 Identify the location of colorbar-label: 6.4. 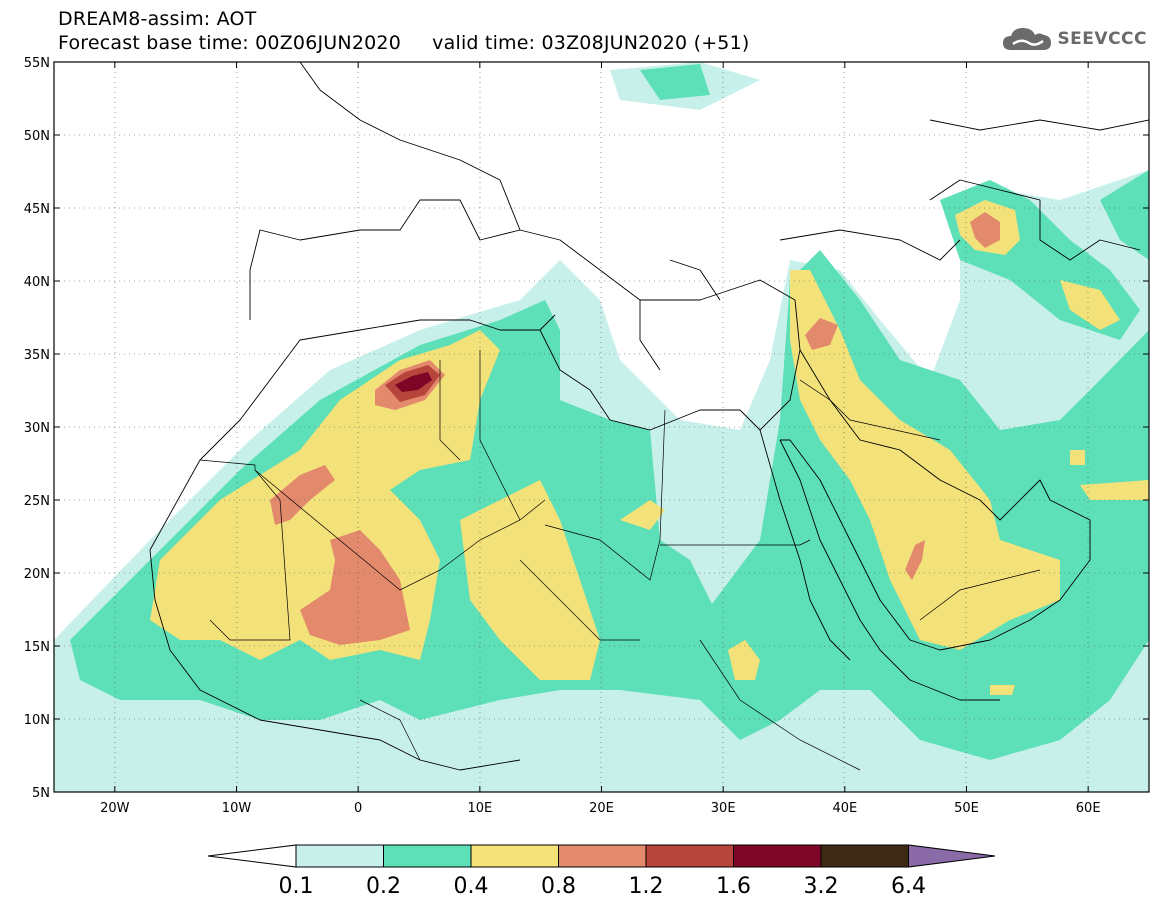
(908, 886).